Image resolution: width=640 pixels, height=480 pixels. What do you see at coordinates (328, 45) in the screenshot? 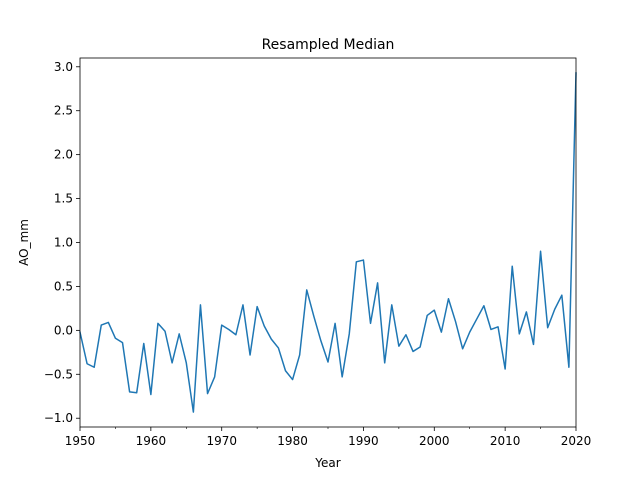
I see `chart-title: Resampled Median` at bounding box center [328, 45].